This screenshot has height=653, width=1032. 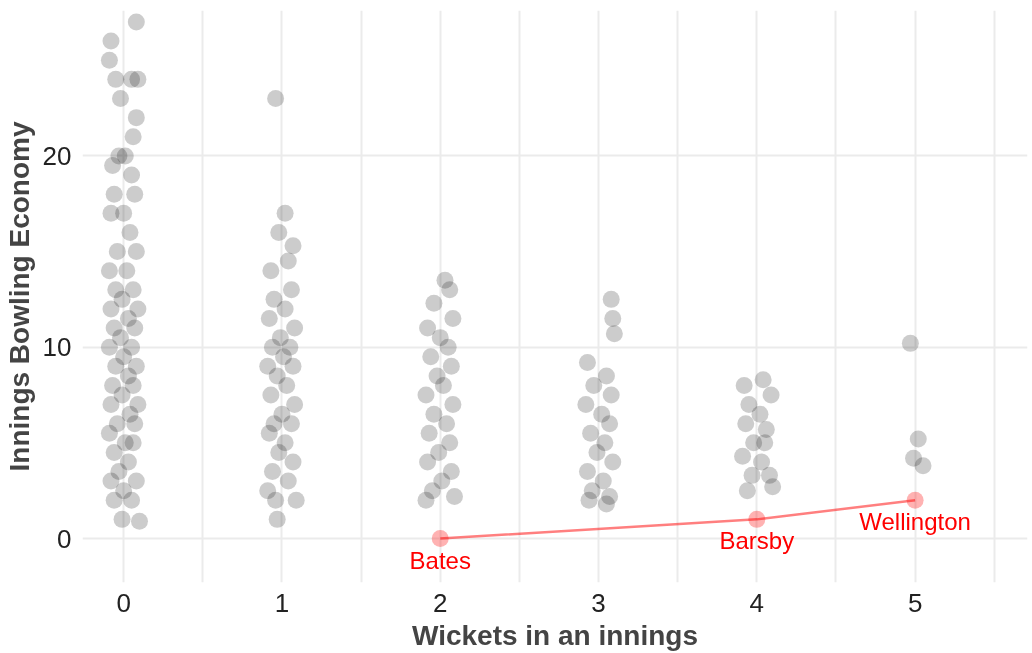 I want to click on x-tick-label: 2, so click(x=440, y=602).